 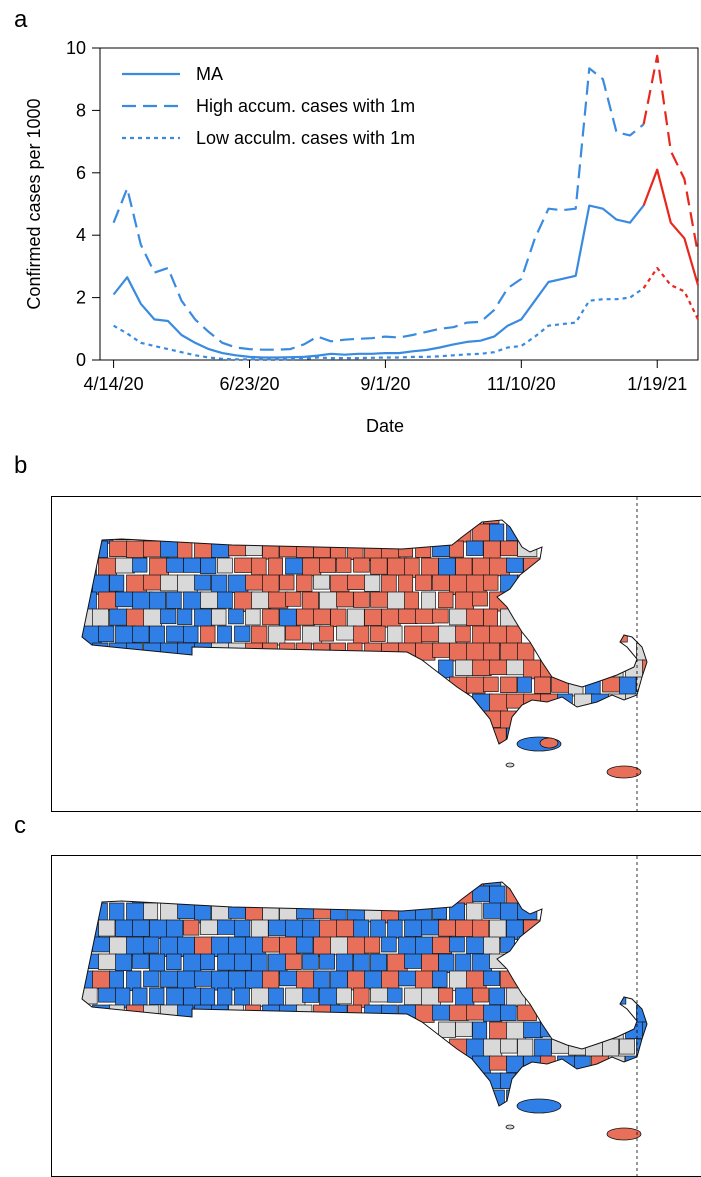 I want to click on legend-label: MA, so click(x=209, y=74).